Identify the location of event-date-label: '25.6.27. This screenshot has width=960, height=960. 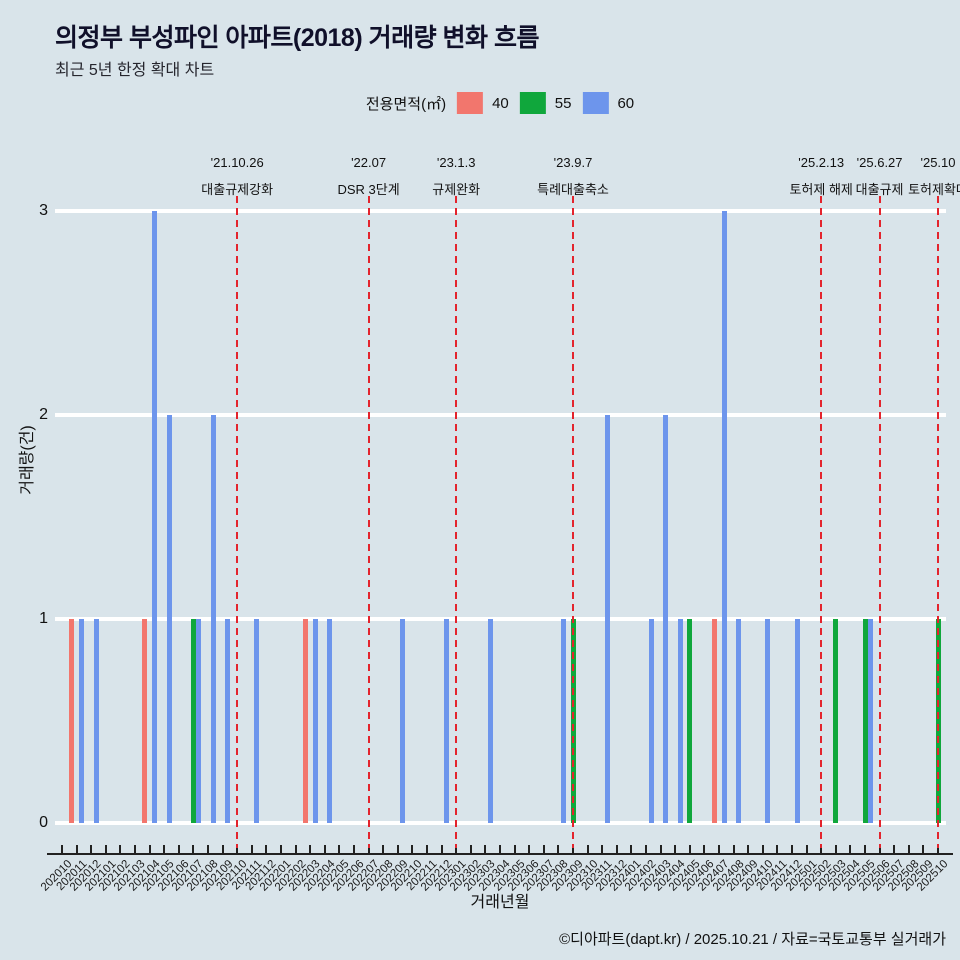
(879, 162).